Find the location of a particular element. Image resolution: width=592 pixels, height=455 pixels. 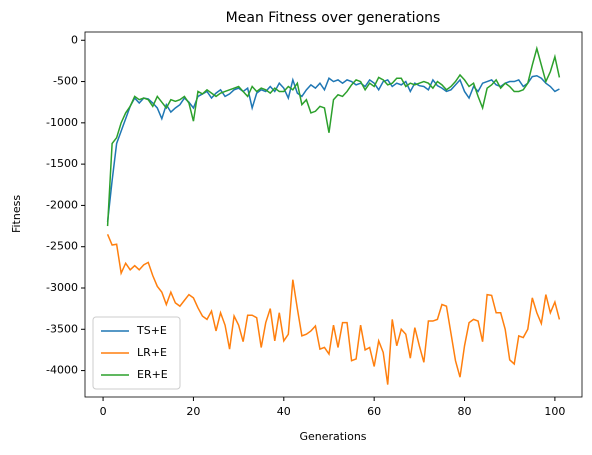

legend-label: ER+E is located at coordinates (152, 374).